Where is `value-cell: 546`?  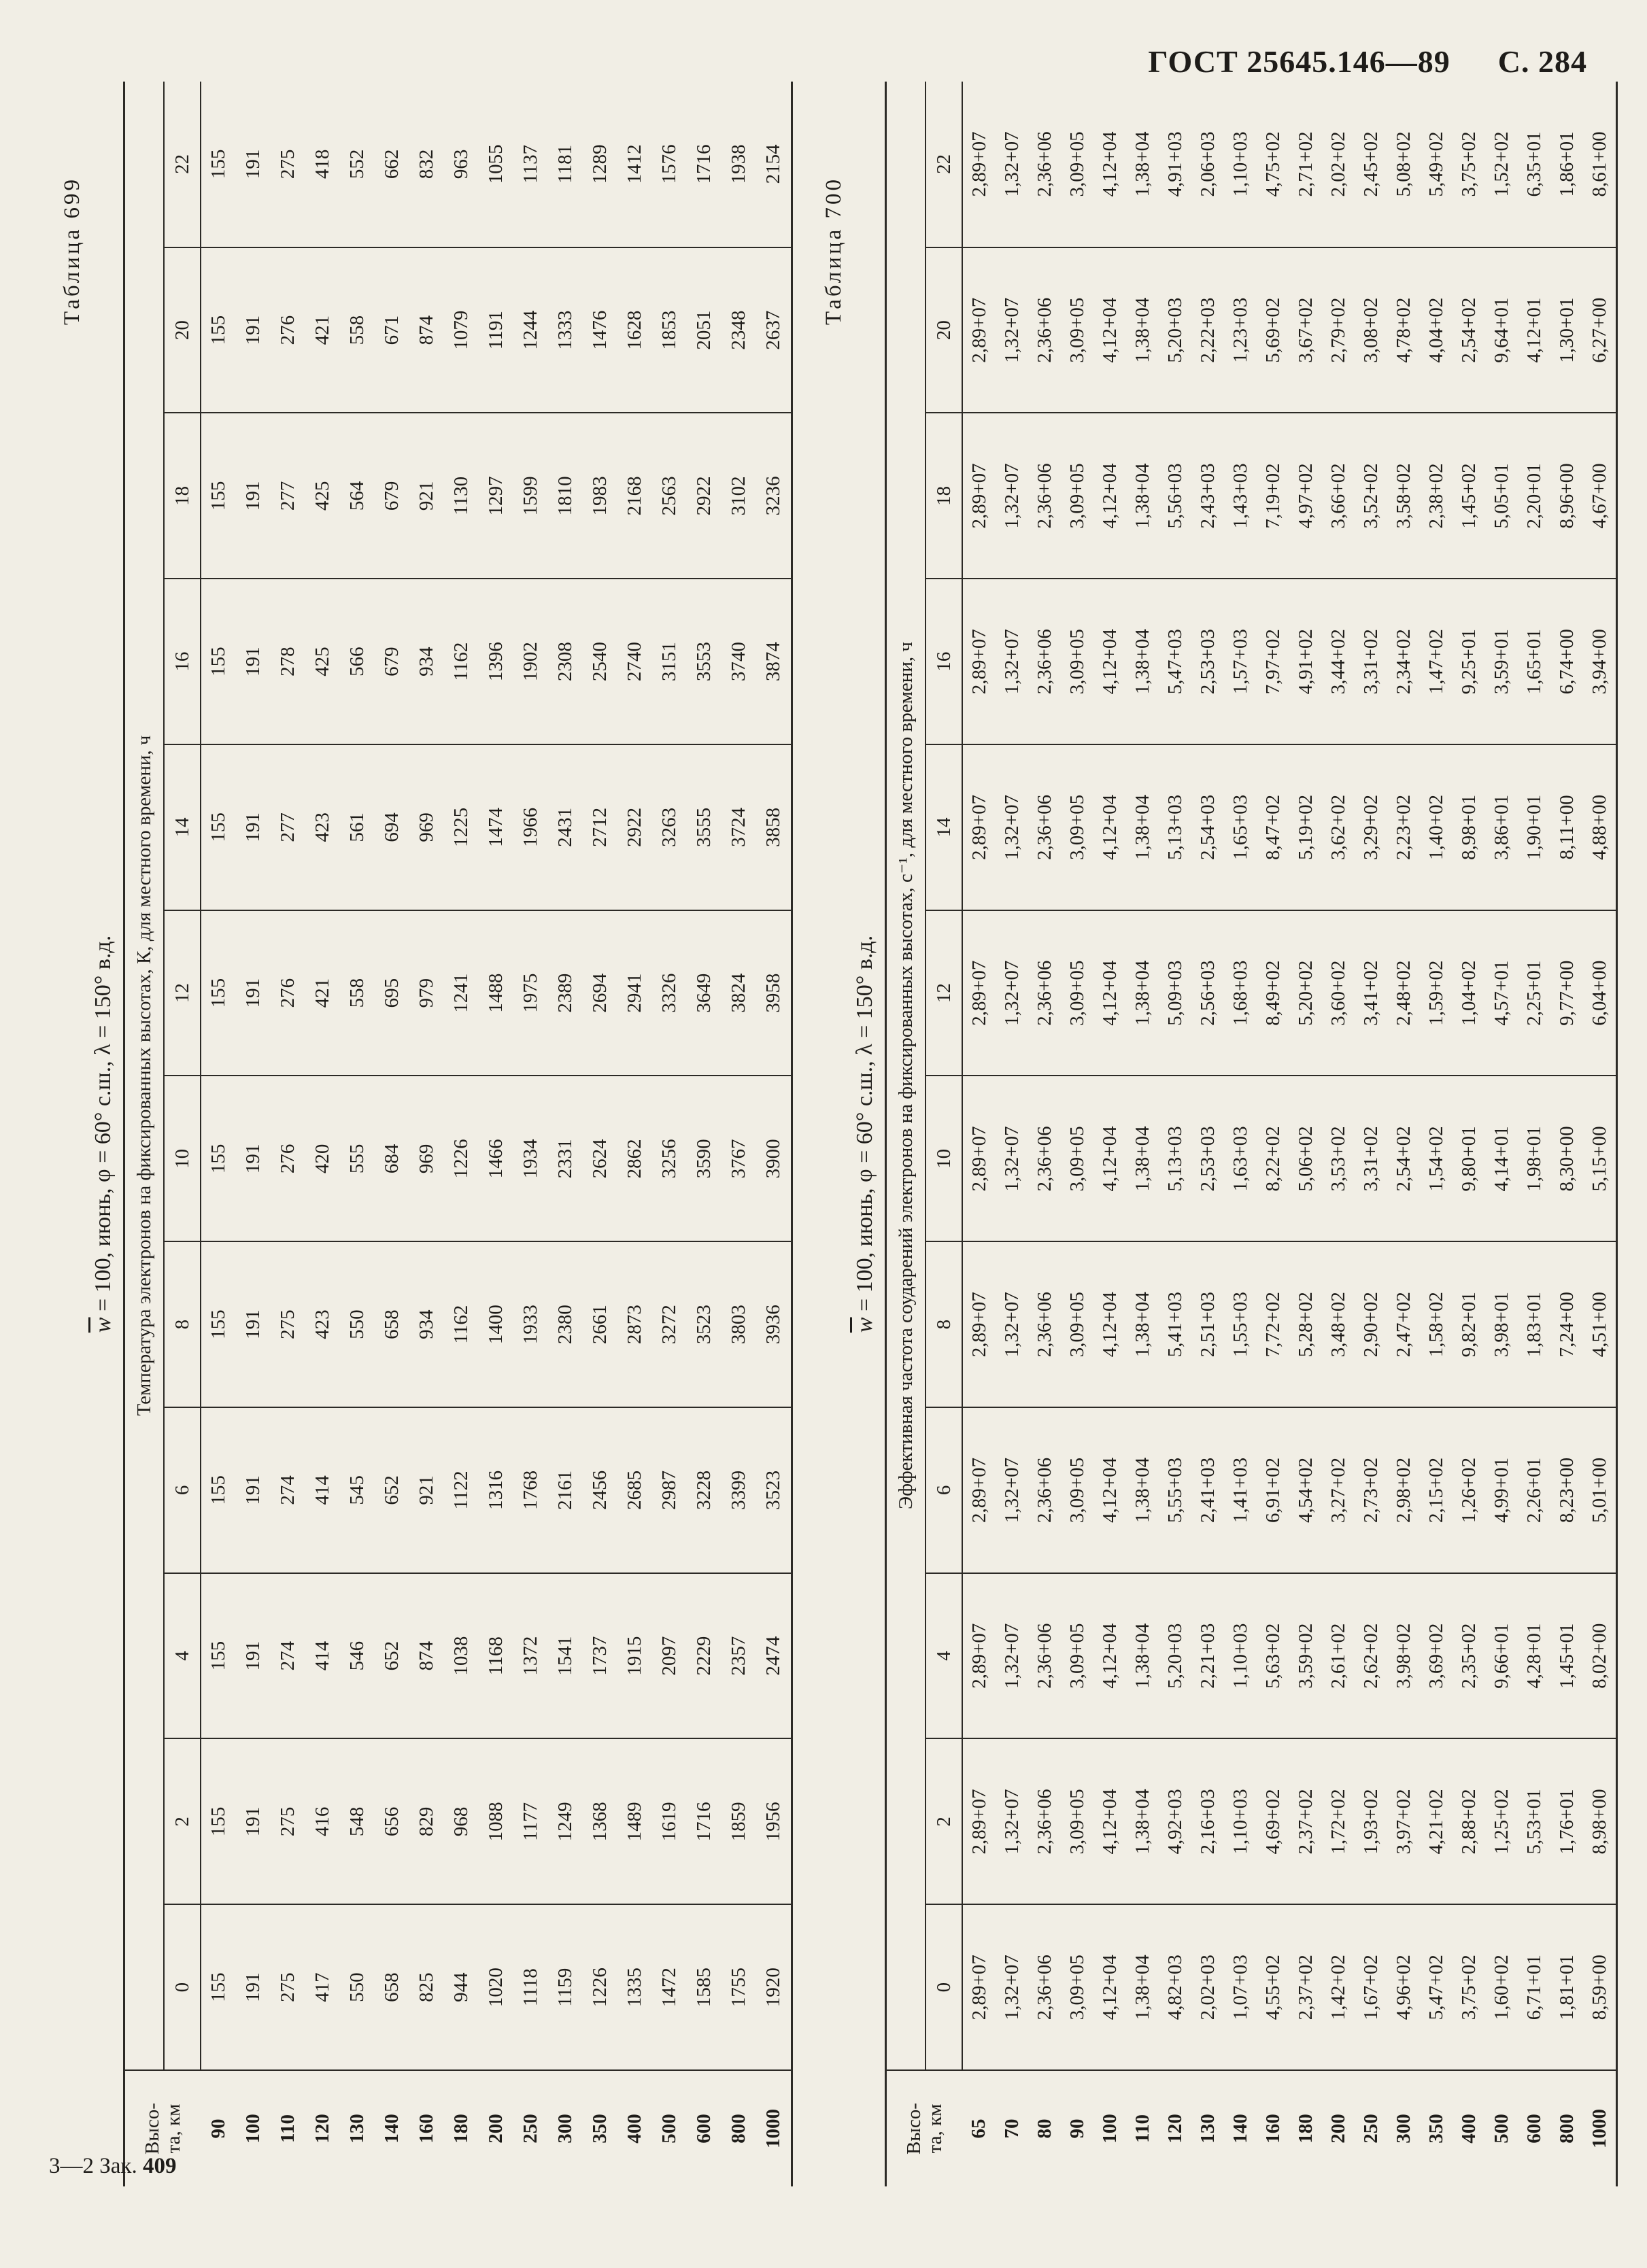
value-cell: 546 is located at coordinates (357, 1656).